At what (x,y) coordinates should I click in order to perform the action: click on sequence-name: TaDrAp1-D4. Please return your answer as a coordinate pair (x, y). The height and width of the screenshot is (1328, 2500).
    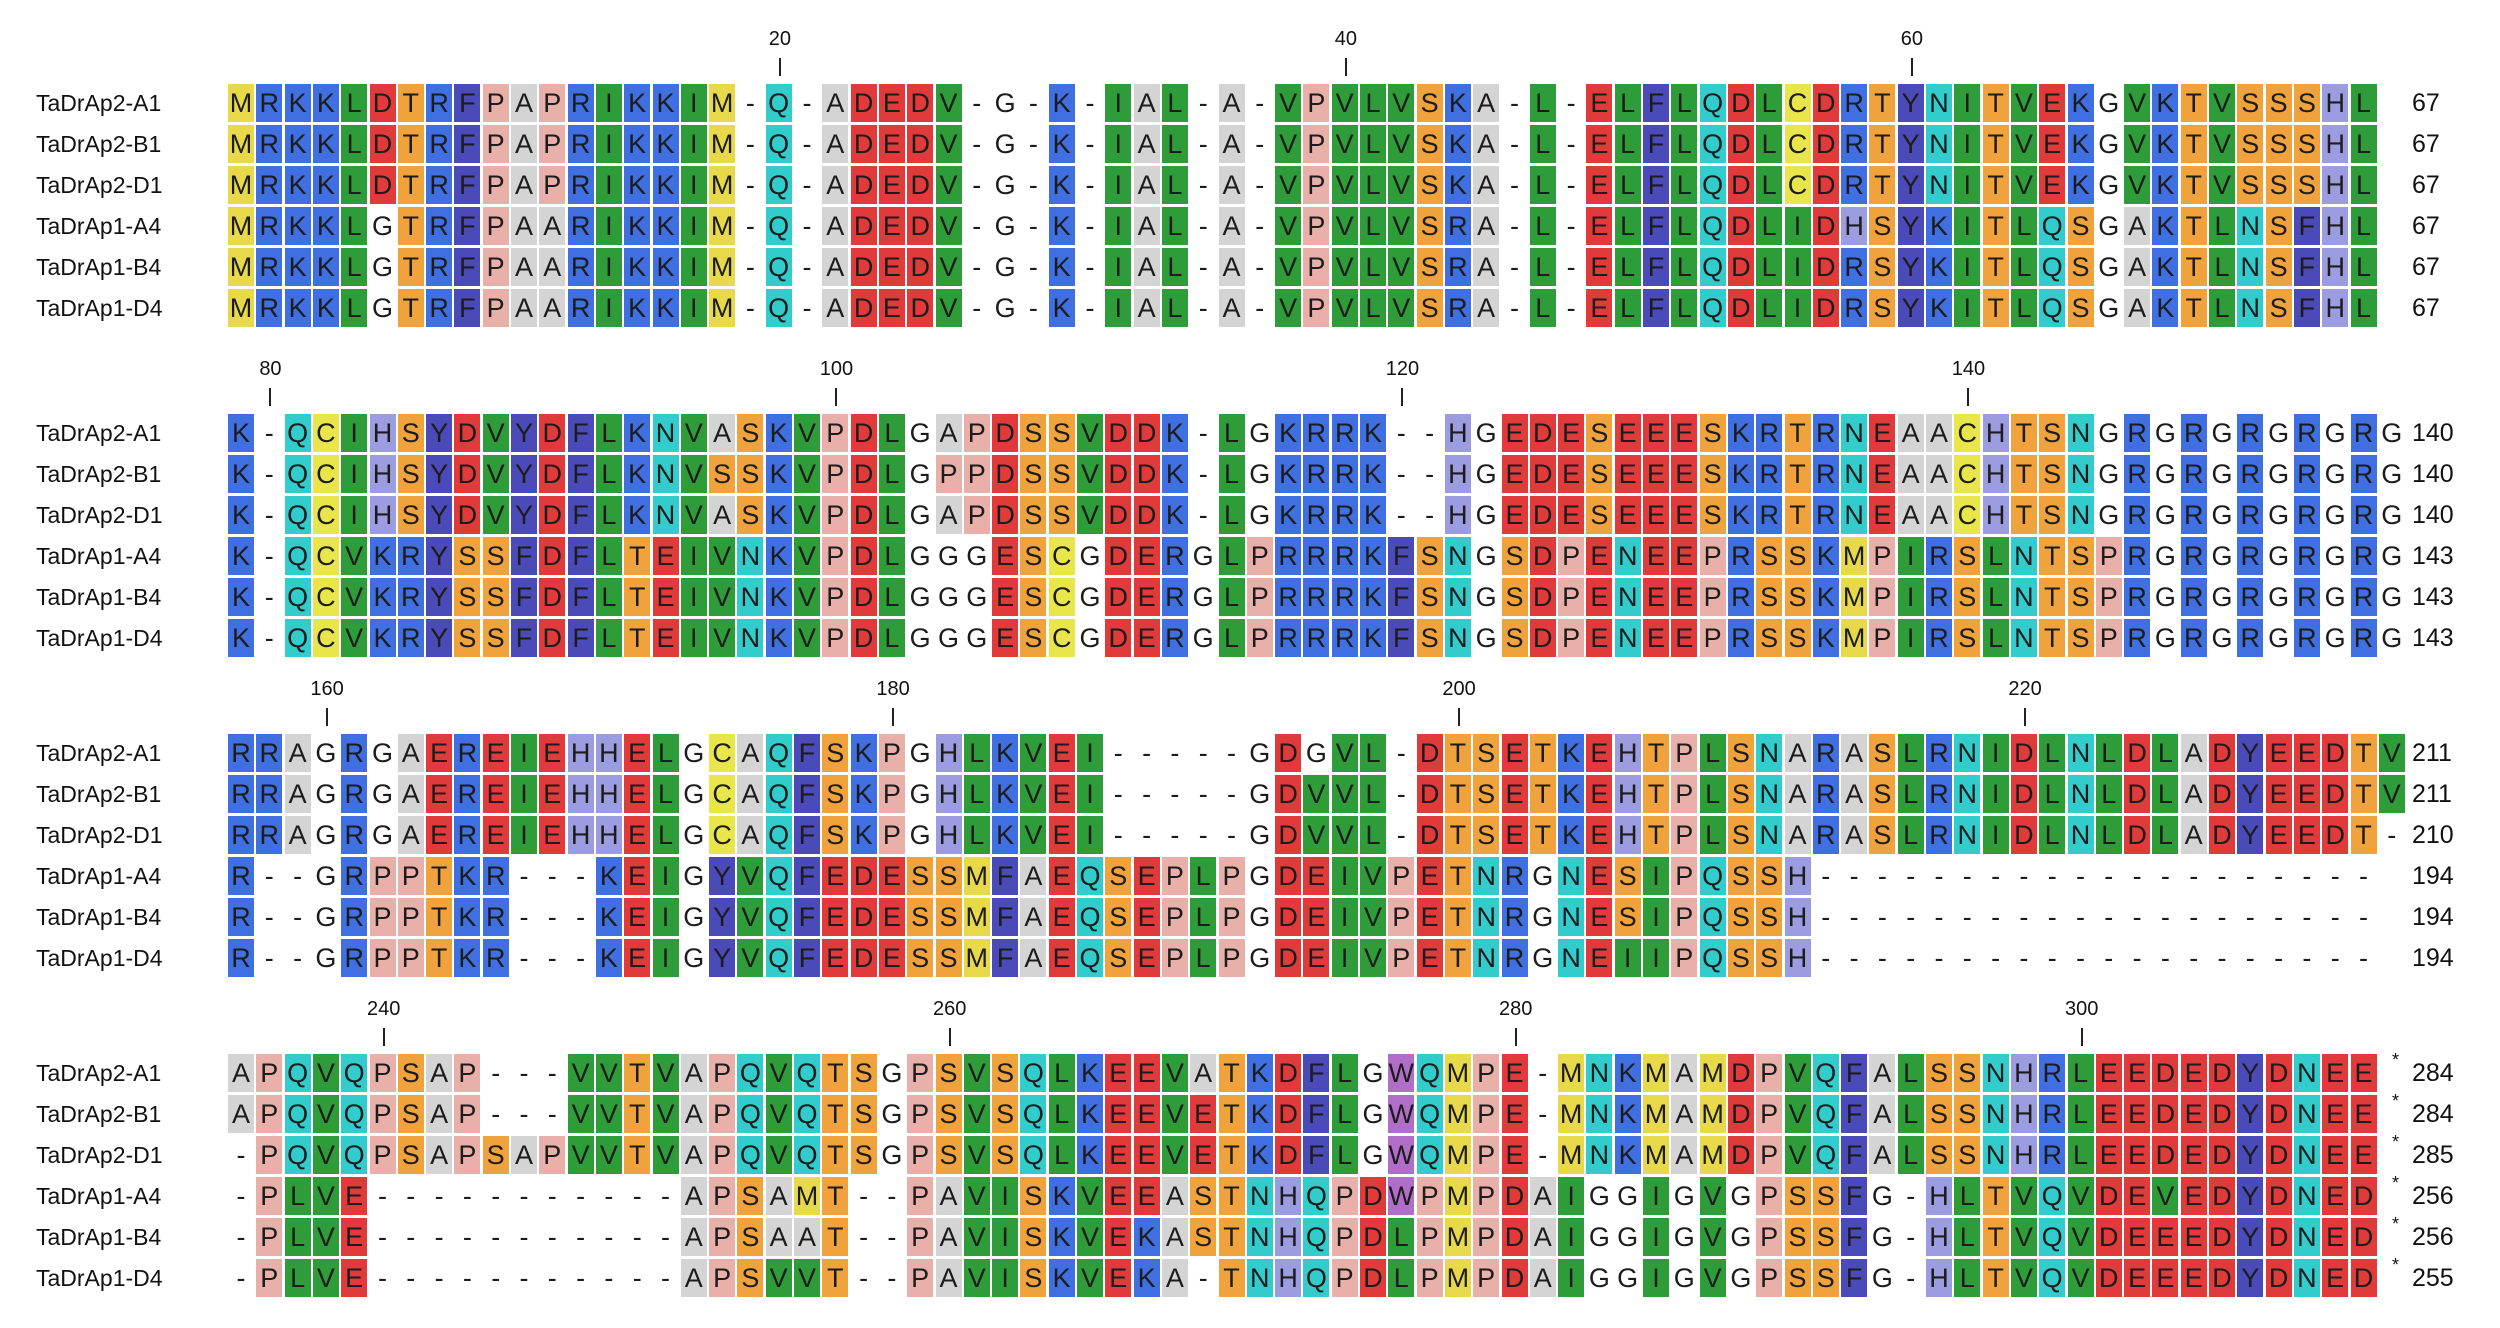
    Looking at the image, I should click on (99, 308).